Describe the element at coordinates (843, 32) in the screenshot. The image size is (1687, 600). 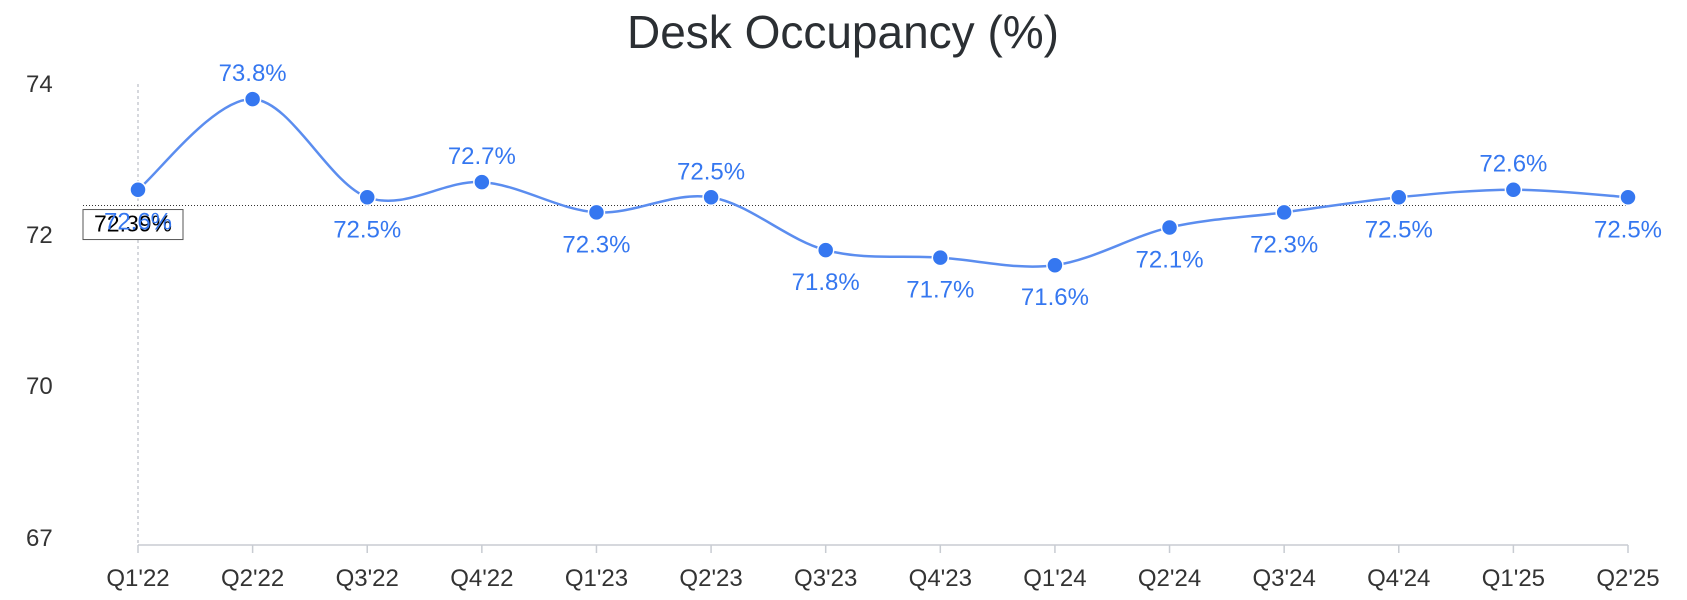
I see `chart-title: Desk Occupancy (%)` at that location.